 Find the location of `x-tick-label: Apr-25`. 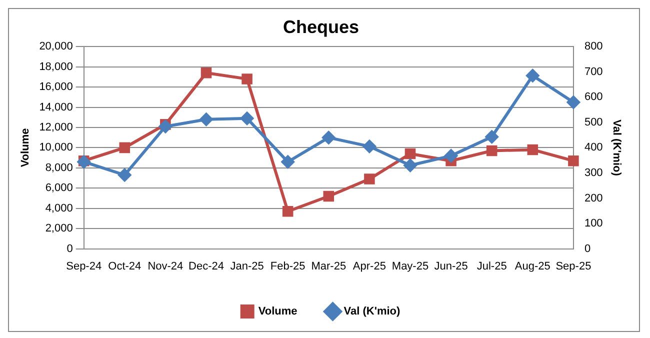

x-tick-label: Apr-25 is located at coordinates (369, 266).